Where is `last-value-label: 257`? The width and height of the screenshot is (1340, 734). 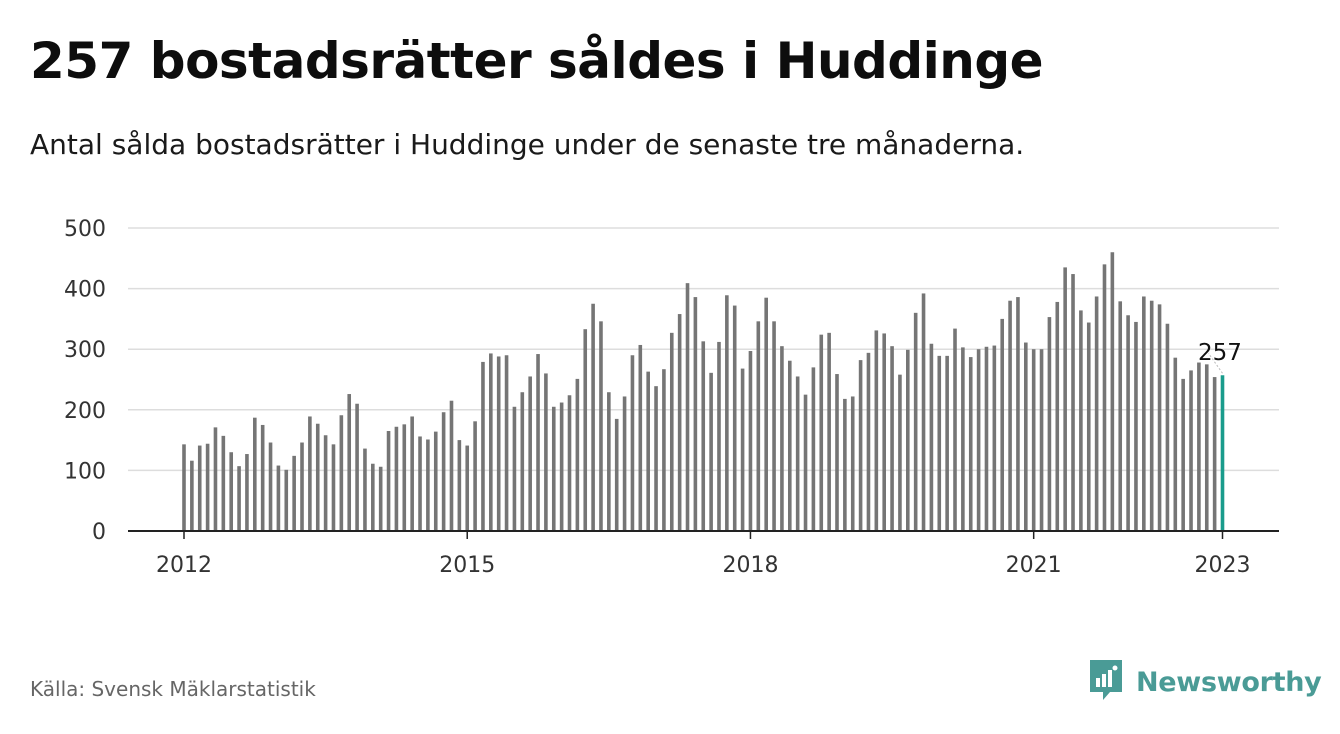 last-value-label: 257 is located at coordinates (1220, 353).